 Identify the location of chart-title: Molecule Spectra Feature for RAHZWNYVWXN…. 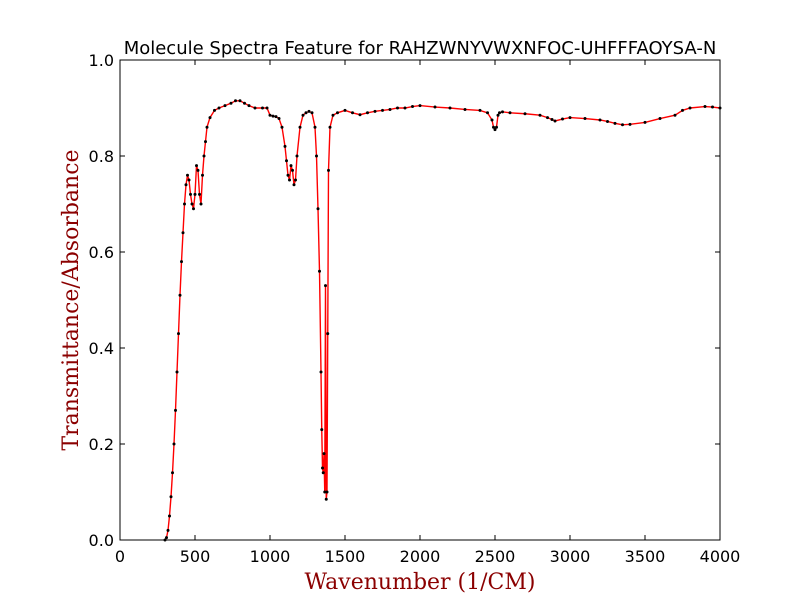
(420, 48).